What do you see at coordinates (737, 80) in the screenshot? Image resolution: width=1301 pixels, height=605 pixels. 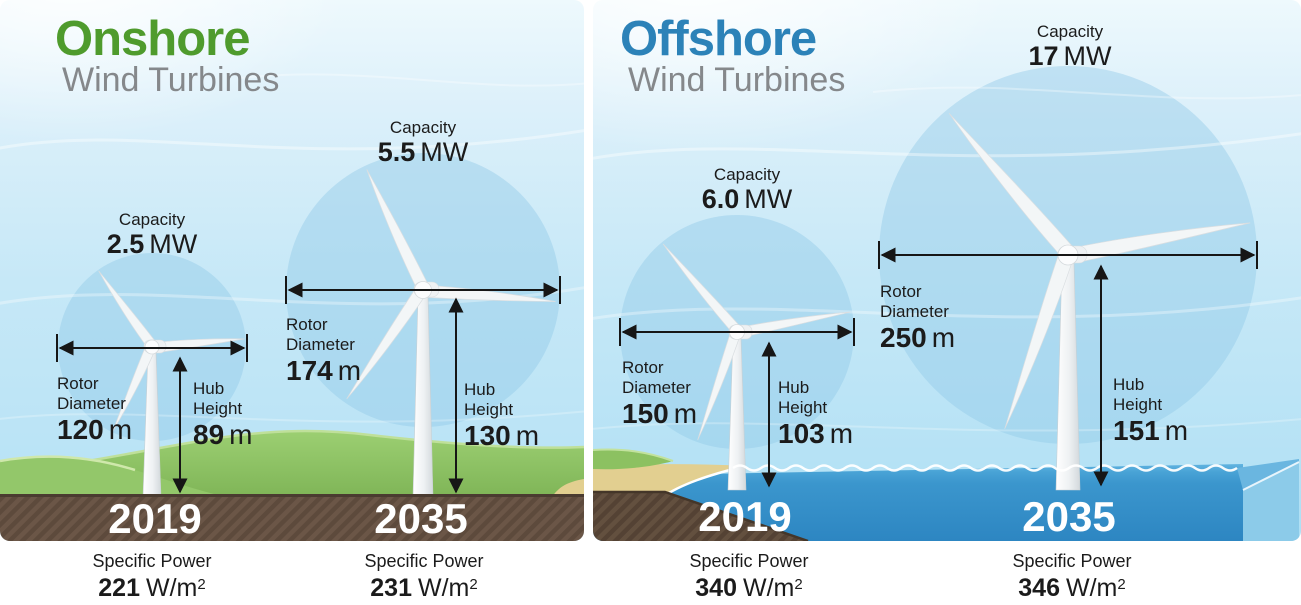 I see `offshore-subtitle: Wind Turbines` at bounding box center [737, 80].